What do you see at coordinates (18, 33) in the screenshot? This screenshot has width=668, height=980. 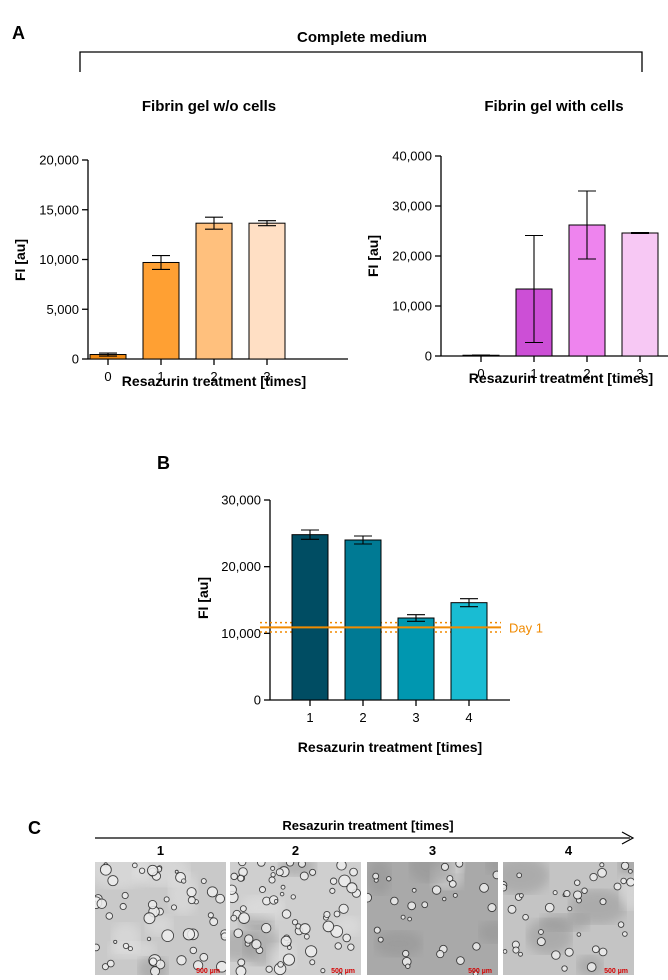 I see `panel-label-a: A` at bounding box center [18, 33].